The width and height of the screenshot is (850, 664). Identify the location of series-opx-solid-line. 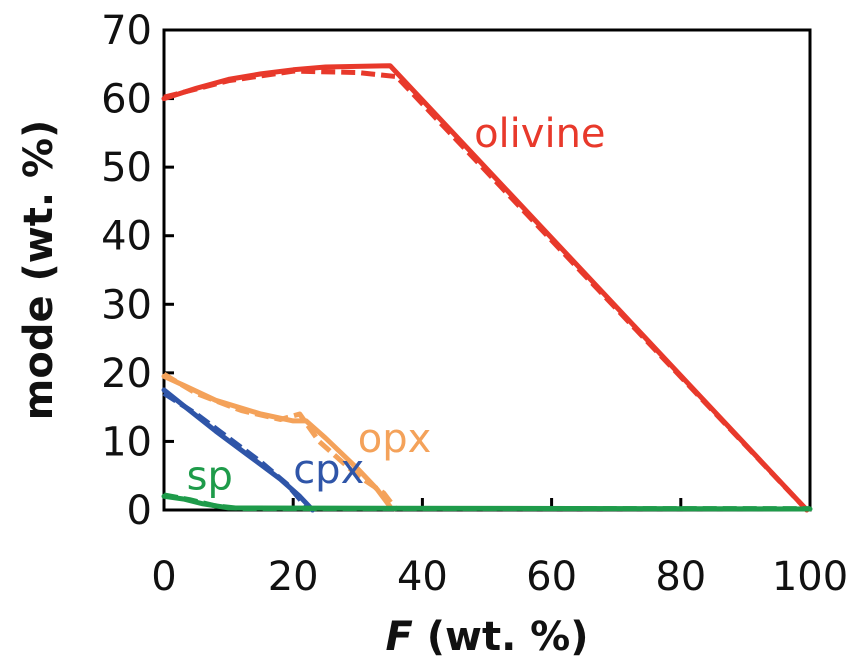
(277, 441).